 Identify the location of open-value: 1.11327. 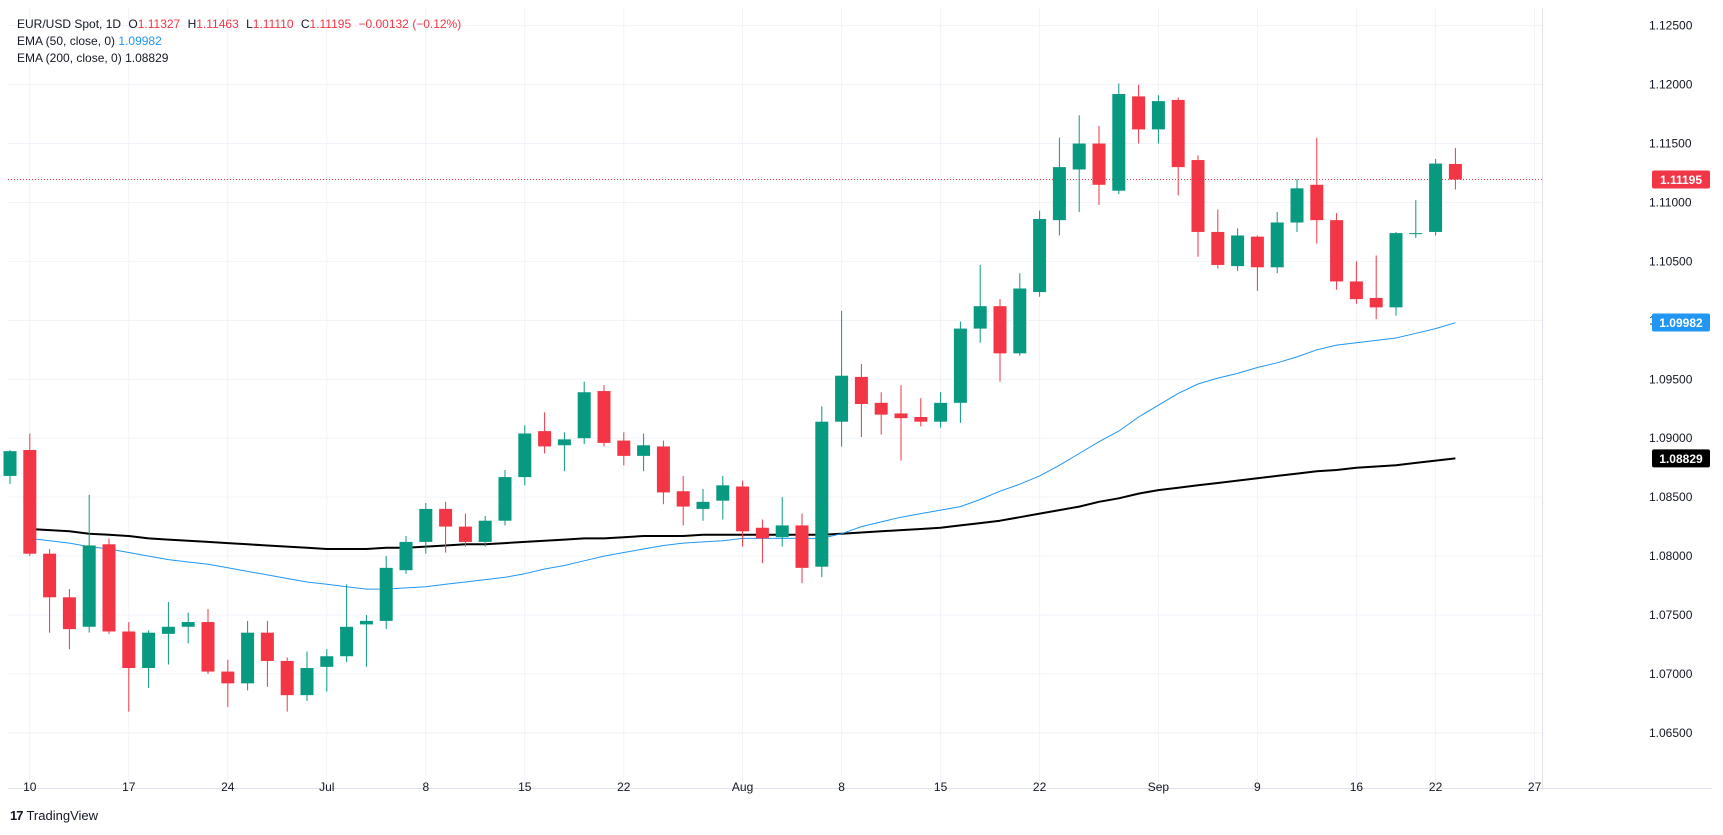
(159, 24).